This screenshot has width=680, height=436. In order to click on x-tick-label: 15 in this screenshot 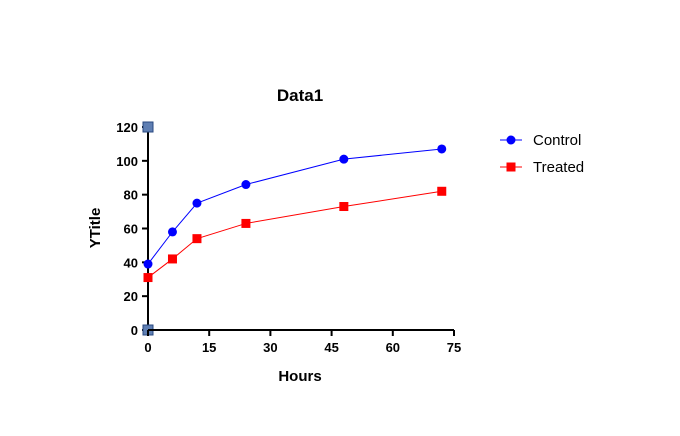, I will do `click(209, 347)`.